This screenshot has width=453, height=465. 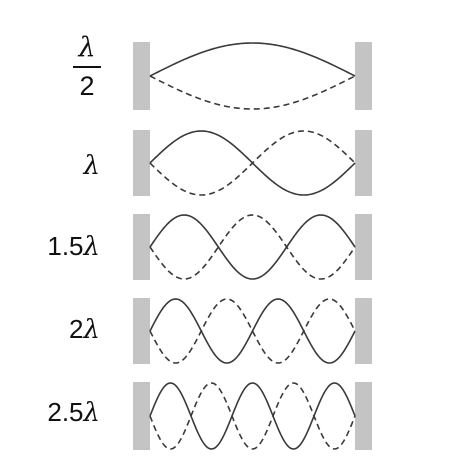 I want to click on mode-multiplier: 1.5, so click(x=65, y=246).